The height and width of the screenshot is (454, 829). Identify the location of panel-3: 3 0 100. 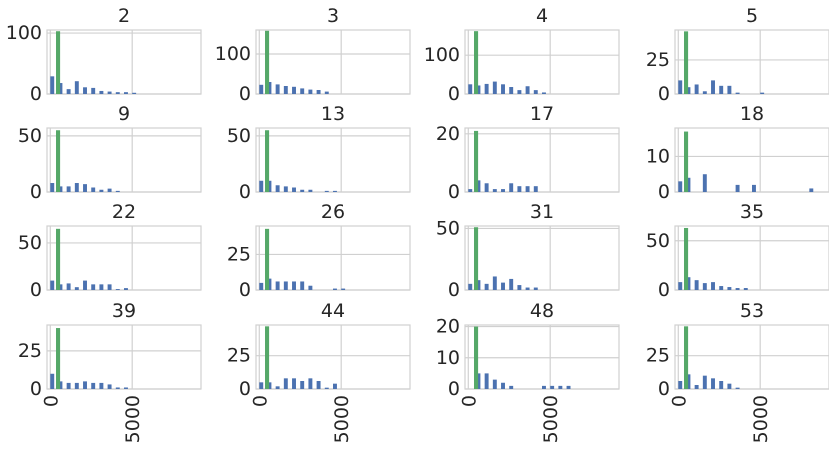
(313, 55).